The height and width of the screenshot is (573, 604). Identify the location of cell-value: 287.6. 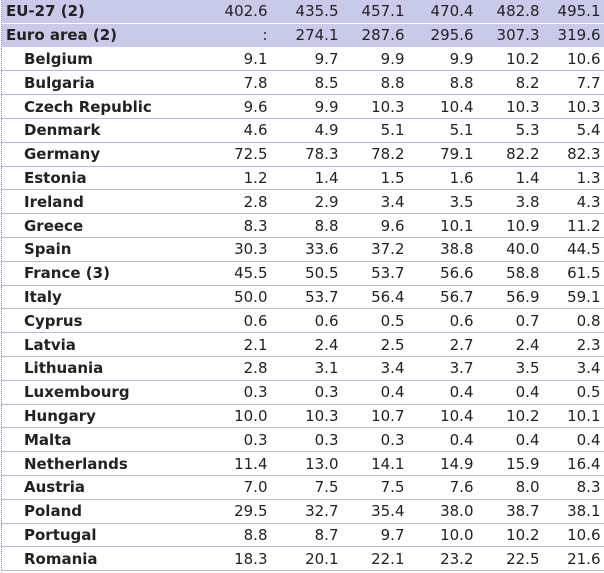
(374, 35).